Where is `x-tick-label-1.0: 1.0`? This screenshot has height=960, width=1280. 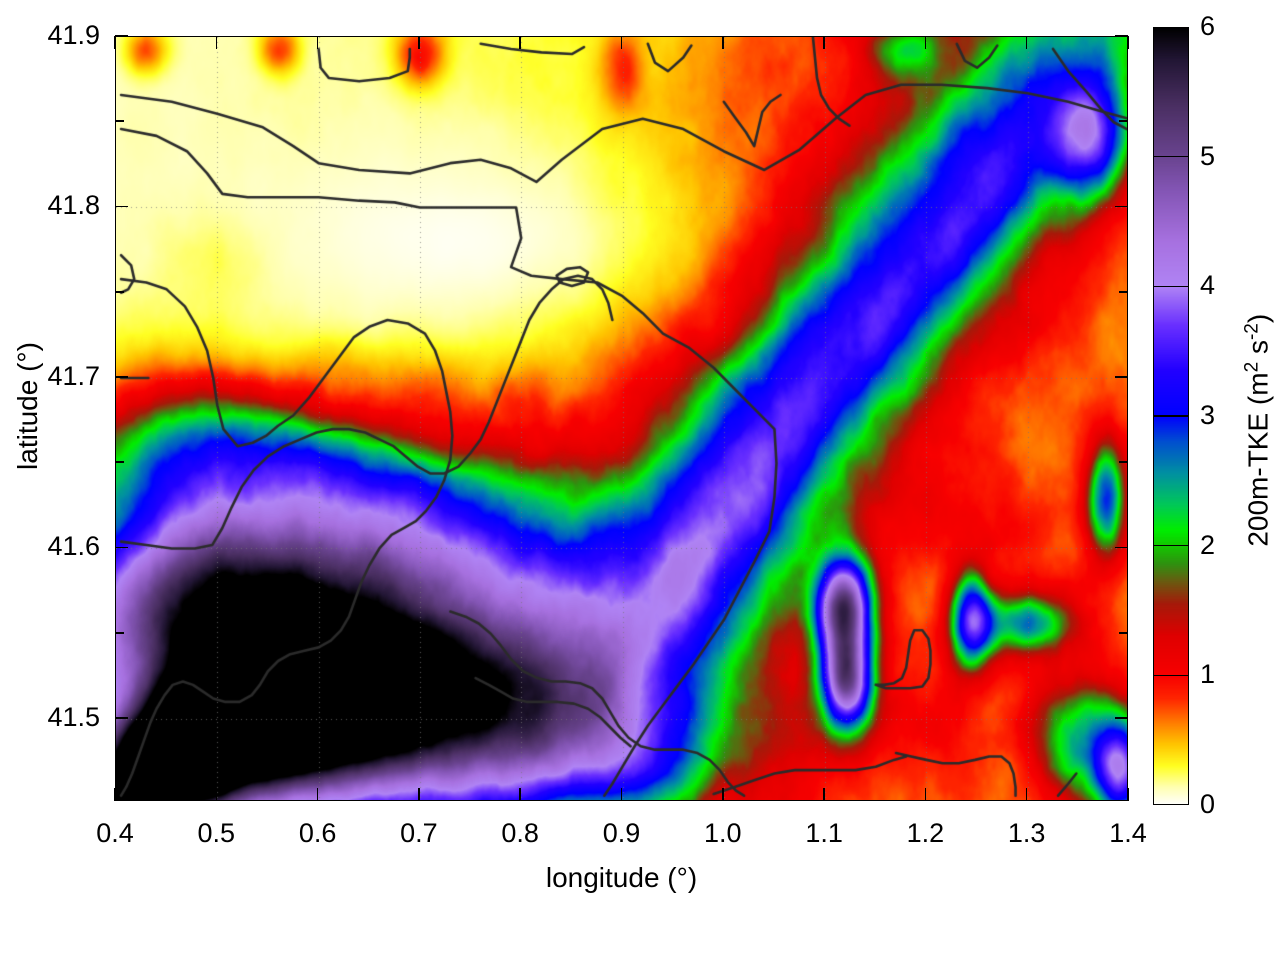 x-tick-label-1.0: 1.0 is located at coordinates (723, 833).